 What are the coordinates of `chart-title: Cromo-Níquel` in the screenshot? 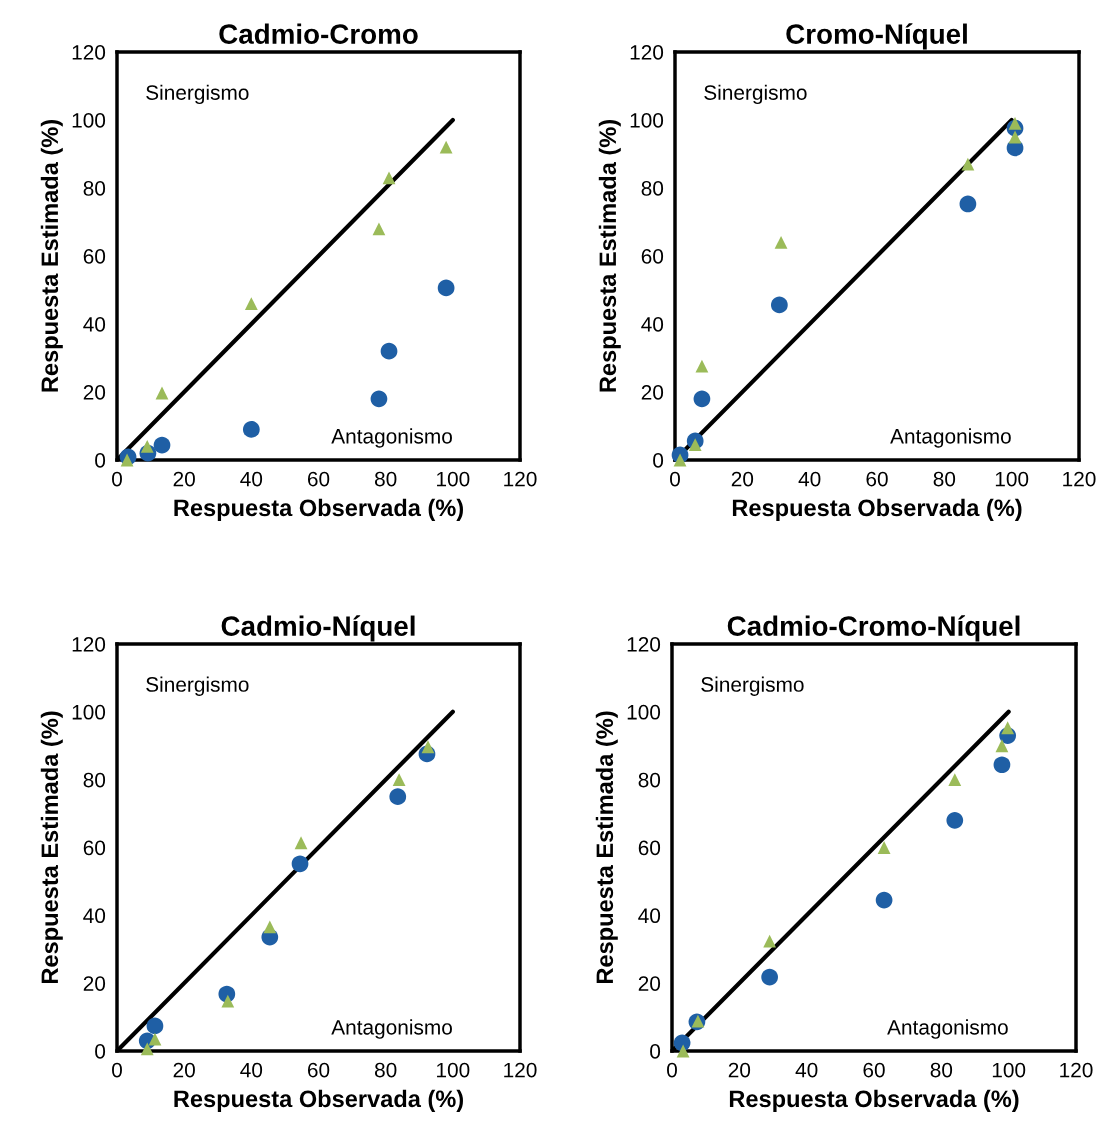 It's located at (876, 36).